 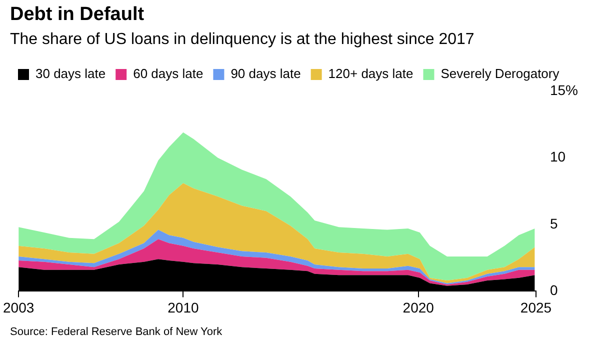 I want to click on y-tick-label: 10, so click(x=558, y=156).